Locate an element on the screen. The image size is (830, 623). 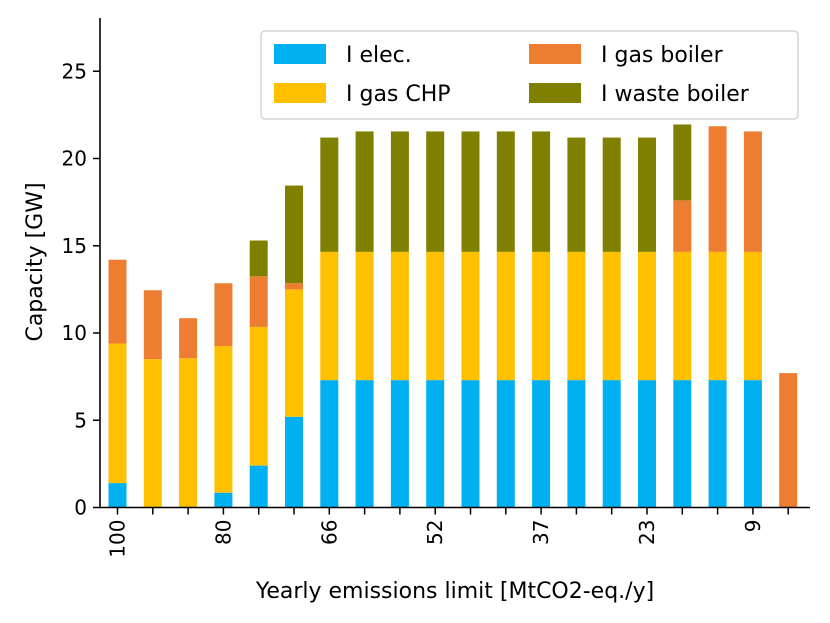
x-tick-label-100: 100 is located at coordinates (118, 539).